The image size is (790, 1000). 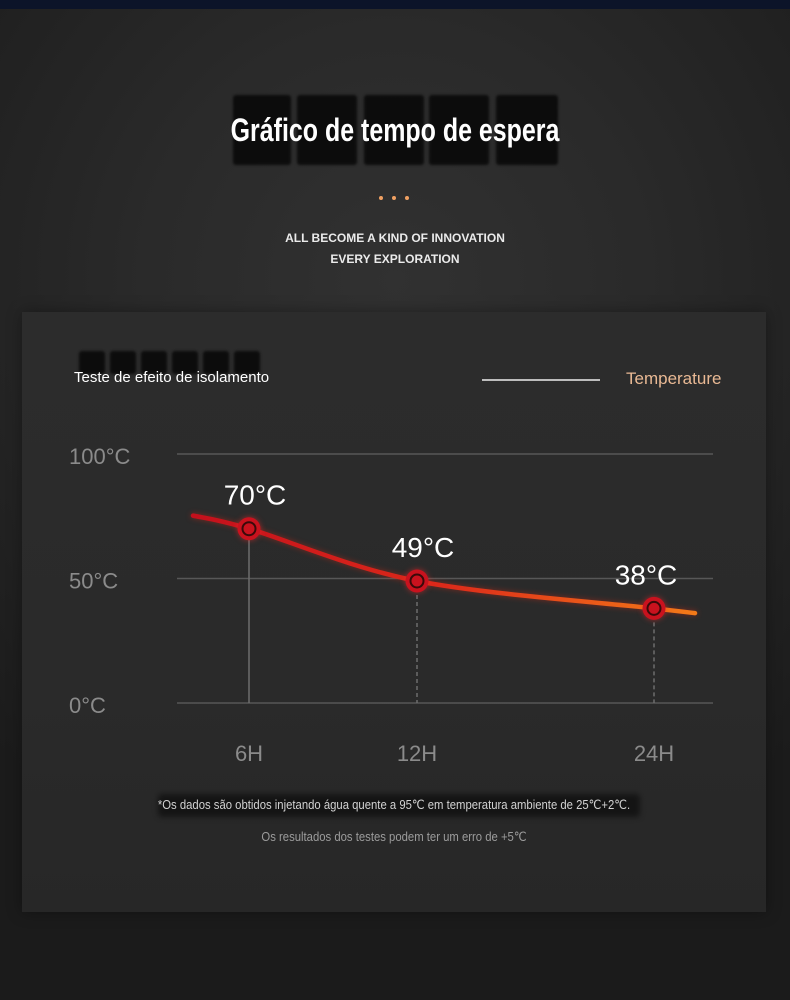 What do you see at coordinates (395, 259) in the screenshot?
I see `tagline-line-2: EVERY EXPLORATION` at bounding box center [395, 259].